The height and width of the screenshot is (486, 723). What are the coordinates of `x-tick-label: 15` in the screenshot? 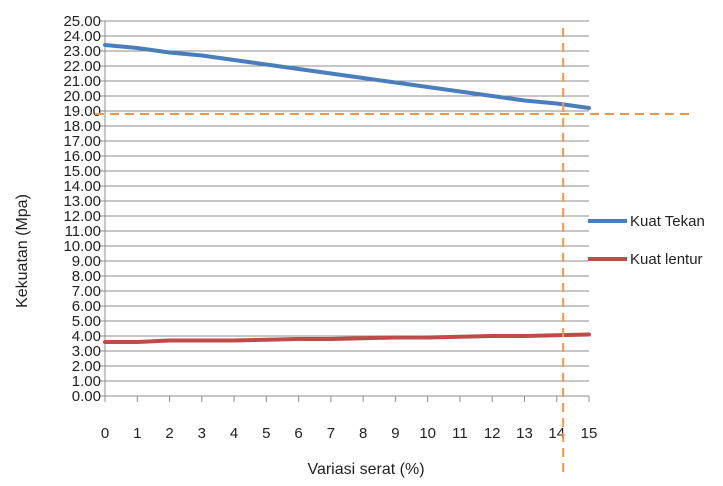 It's located at (589, 433).